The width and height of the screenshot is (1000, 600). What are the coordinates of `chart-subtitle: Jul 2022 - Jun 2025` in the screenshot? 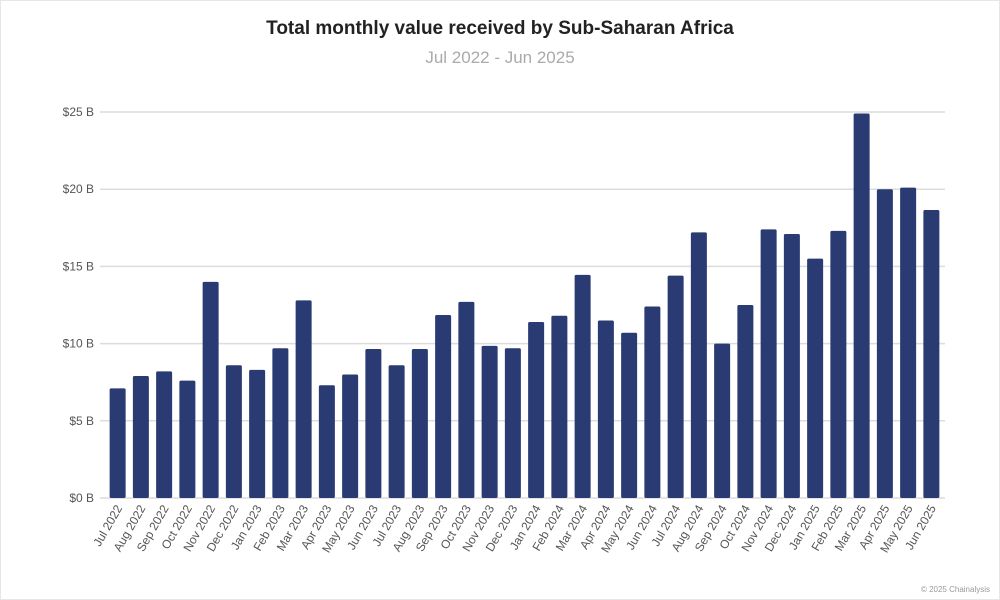 It's located at (500, 57).